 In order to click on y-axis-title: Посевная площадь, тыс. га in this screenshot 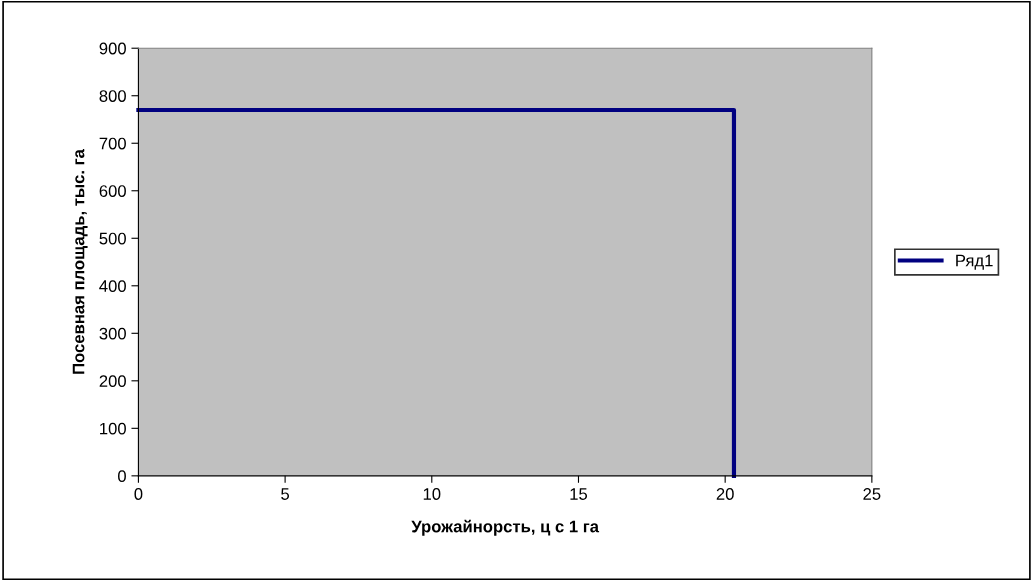, I will do `click(80, 261)`.